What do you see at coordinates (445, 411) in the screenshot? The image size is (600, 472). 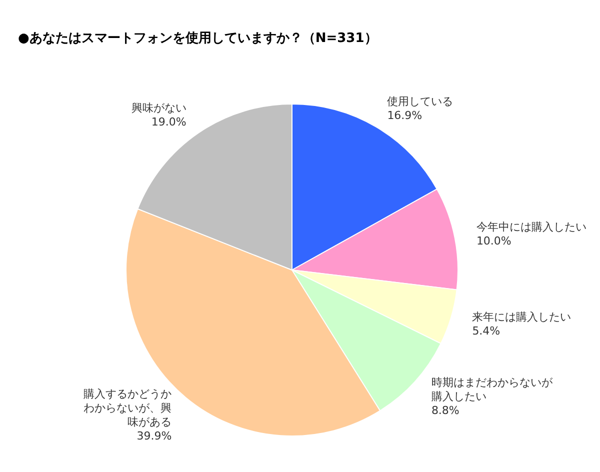 I see `data-label: 8.8%` at bounding box center [445, 411].